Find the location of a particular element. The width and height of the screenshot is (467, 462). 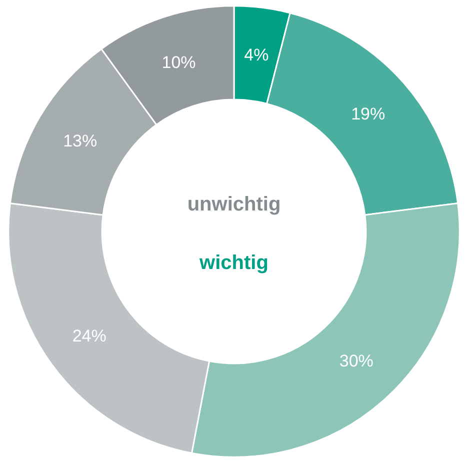

data-label: 19% is located at coordinates (368, 114).